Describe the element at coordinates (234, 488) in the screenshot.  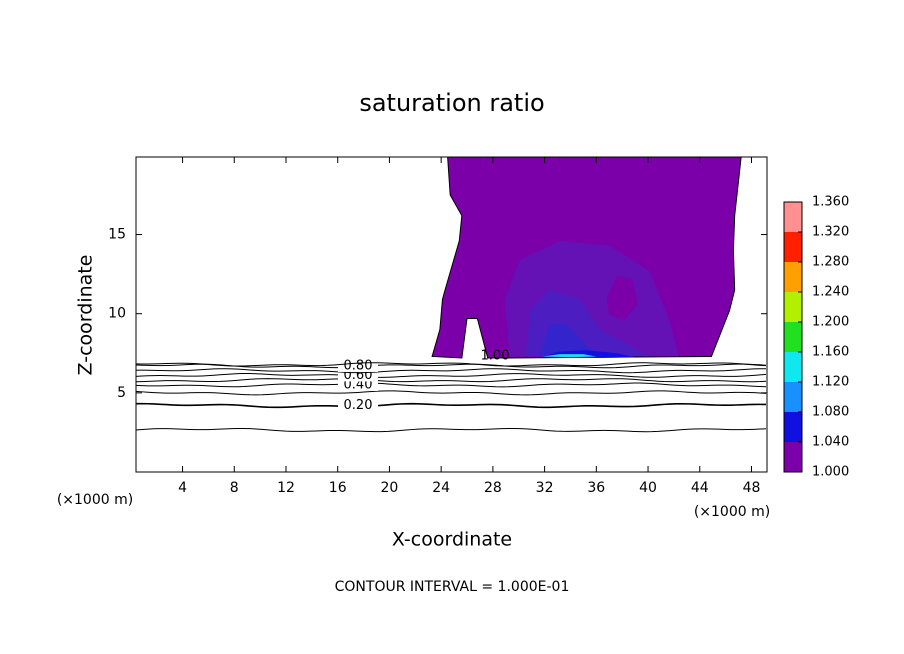
I see `x-tick-label: 8` at that location.